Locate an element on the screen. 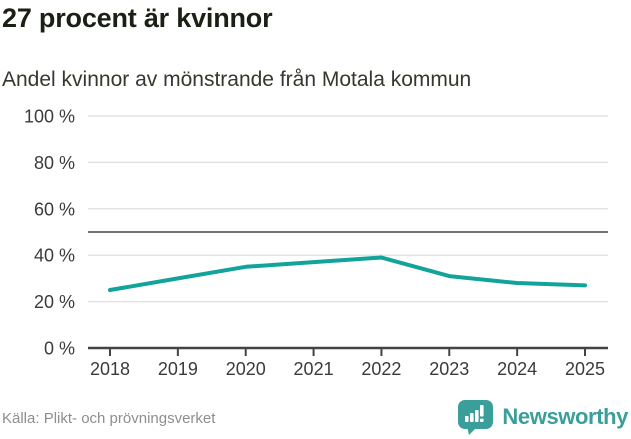 Image resolution: width=631 pixels, height=439 pixels. y-tick-label: 0 % is located at coordinates (59, 349).